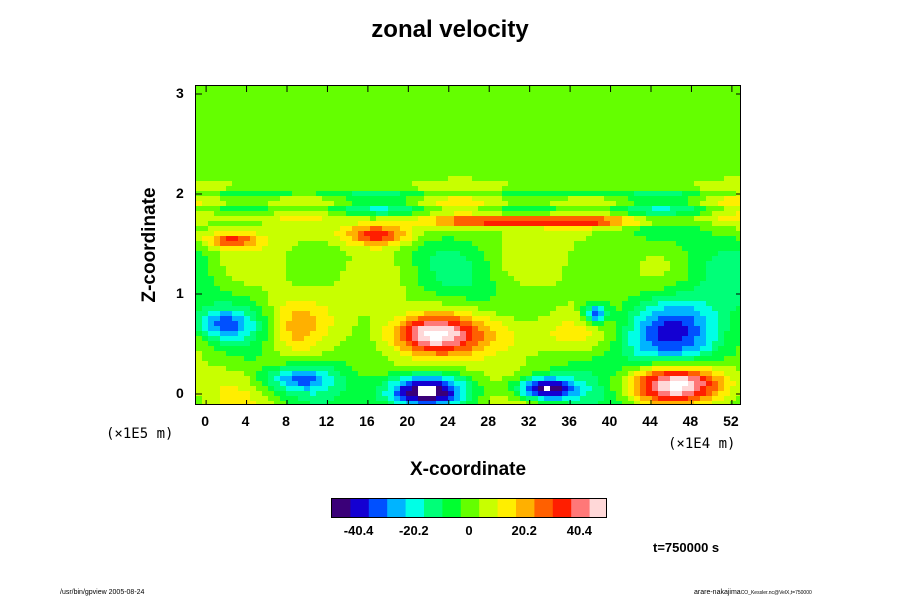 The image size is (900, 600). Describe the element at coordinates (450, 29) in the screenshot. I see `chart-title: zonal velocity` at that location.